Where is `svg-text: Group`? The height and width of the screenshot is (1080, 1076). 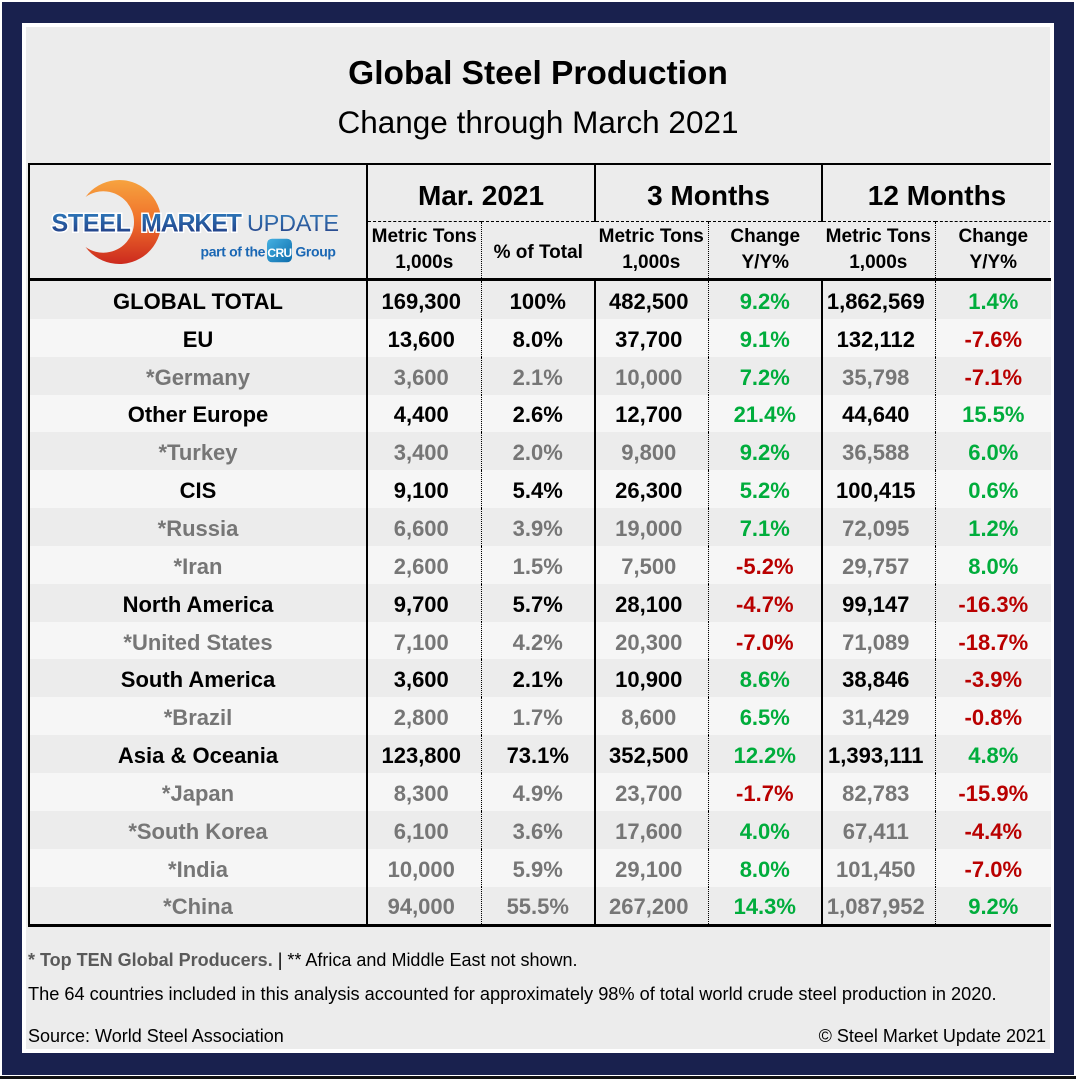 svg-text: Group is located at coordinates (315, 252).